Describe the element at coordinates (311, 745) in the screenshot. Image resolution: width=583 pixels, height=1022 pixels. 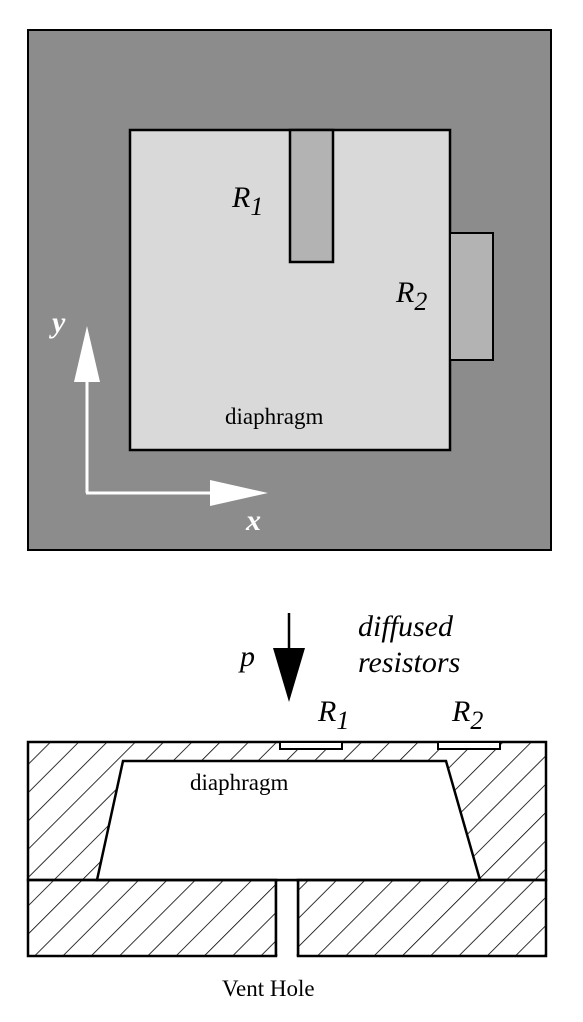
I see `resistor-r1-section` at that location.